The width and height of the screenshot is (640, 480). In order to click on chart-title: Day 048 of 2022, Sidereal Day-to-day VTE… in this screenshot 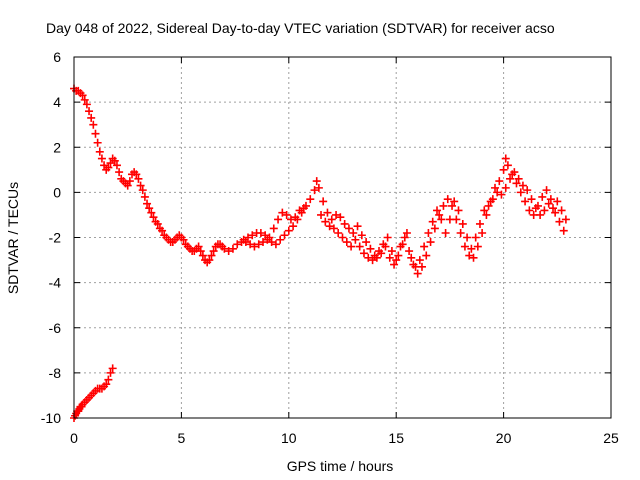, I will do `click(300, 28)`.